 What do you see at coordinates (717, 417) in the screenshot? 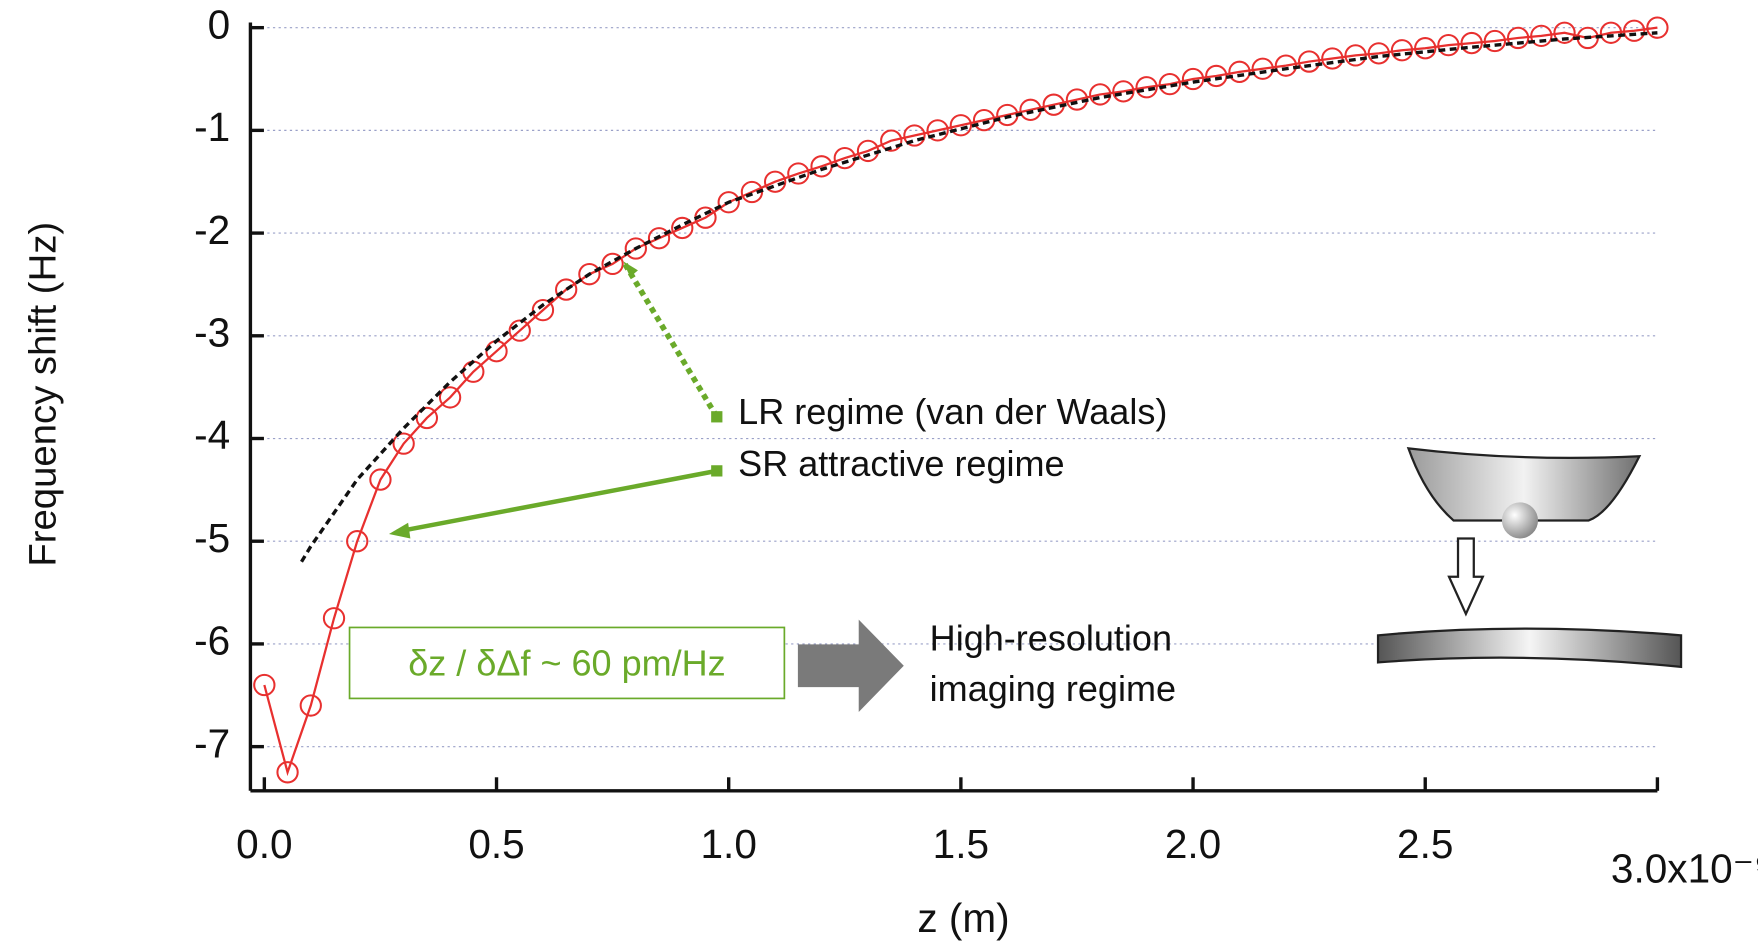
I see `lr-arrow-tail` at bounding box center [717, 417].